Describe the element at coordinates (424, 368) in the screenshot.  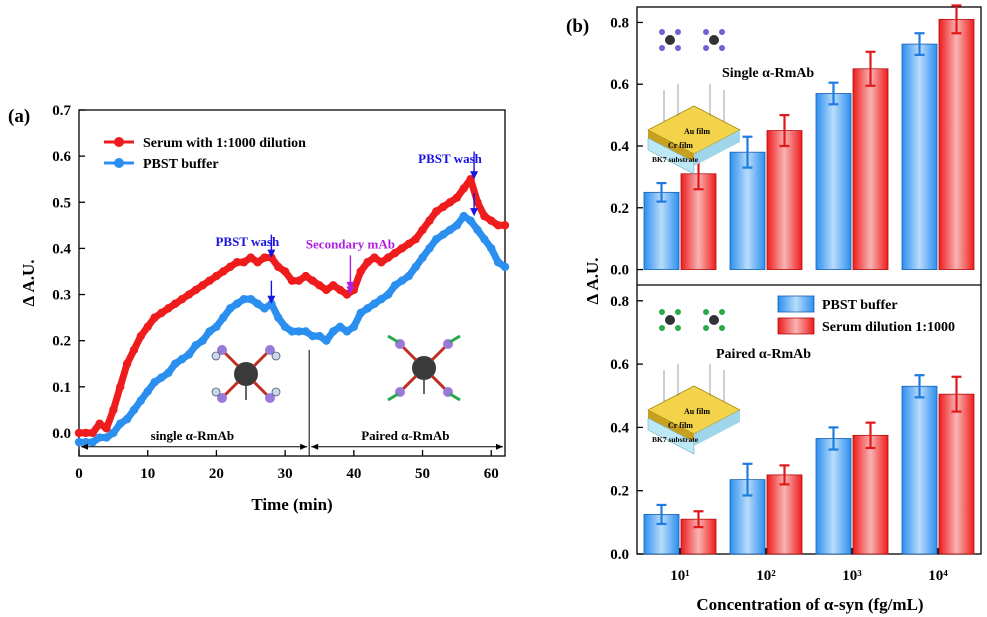
I see `paired-antibody-illustration` at that location.